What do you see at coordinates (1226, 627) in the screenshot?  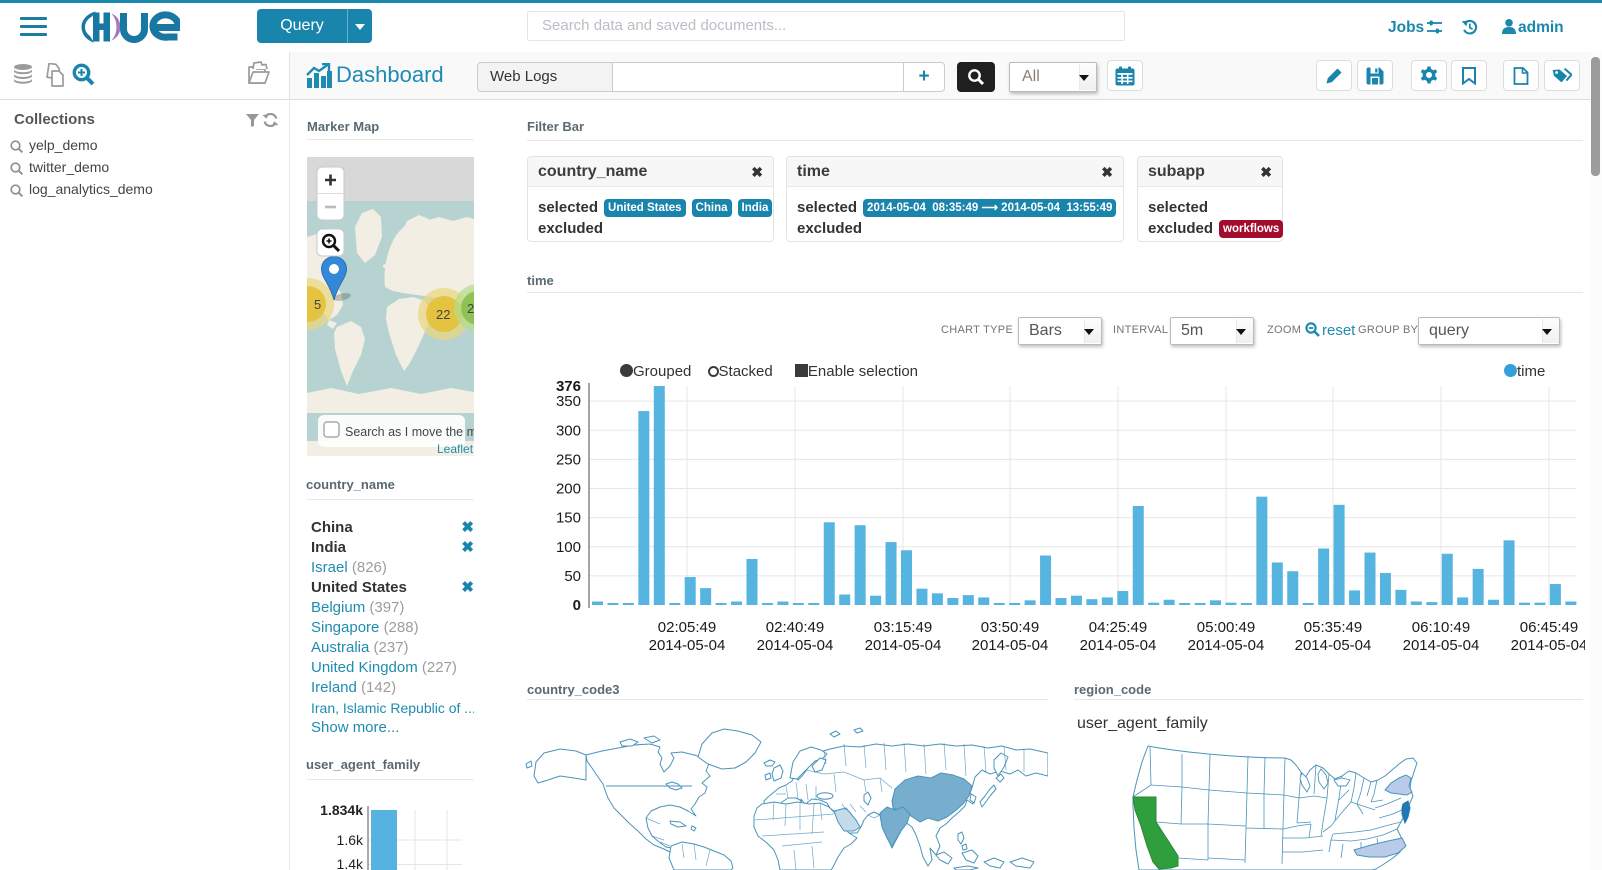 I see `svg-text: 05:00:49` at bounding box center [1226, 627].